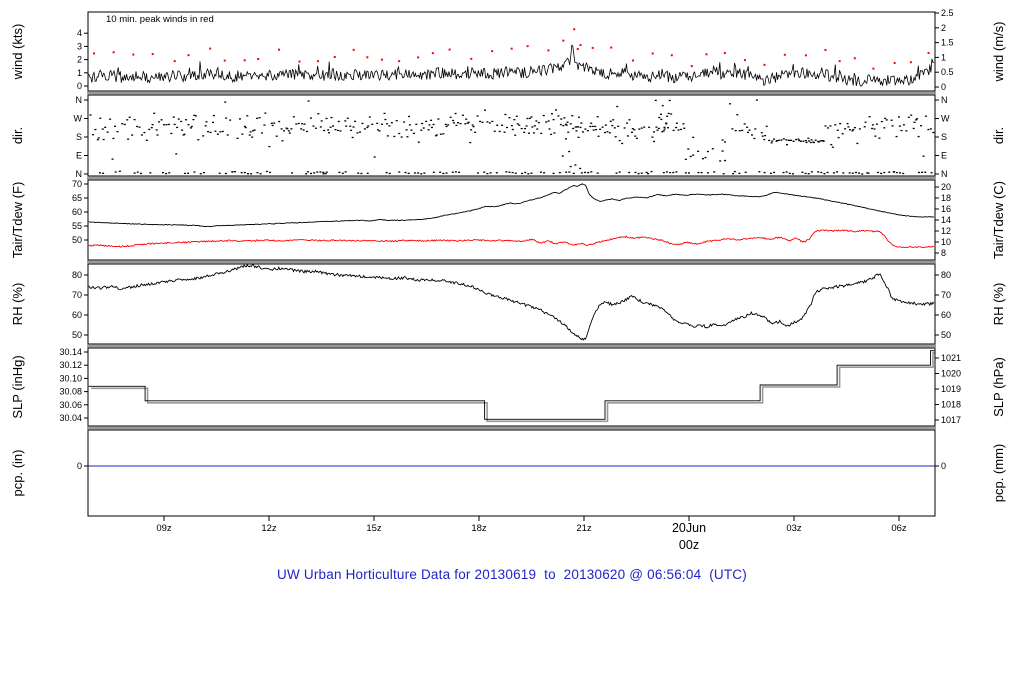 The image size is (1024, 700). Describe the element at coordinates (946, 335) in the screenshot. I see `ytick-right-humidity: 50` at that location.